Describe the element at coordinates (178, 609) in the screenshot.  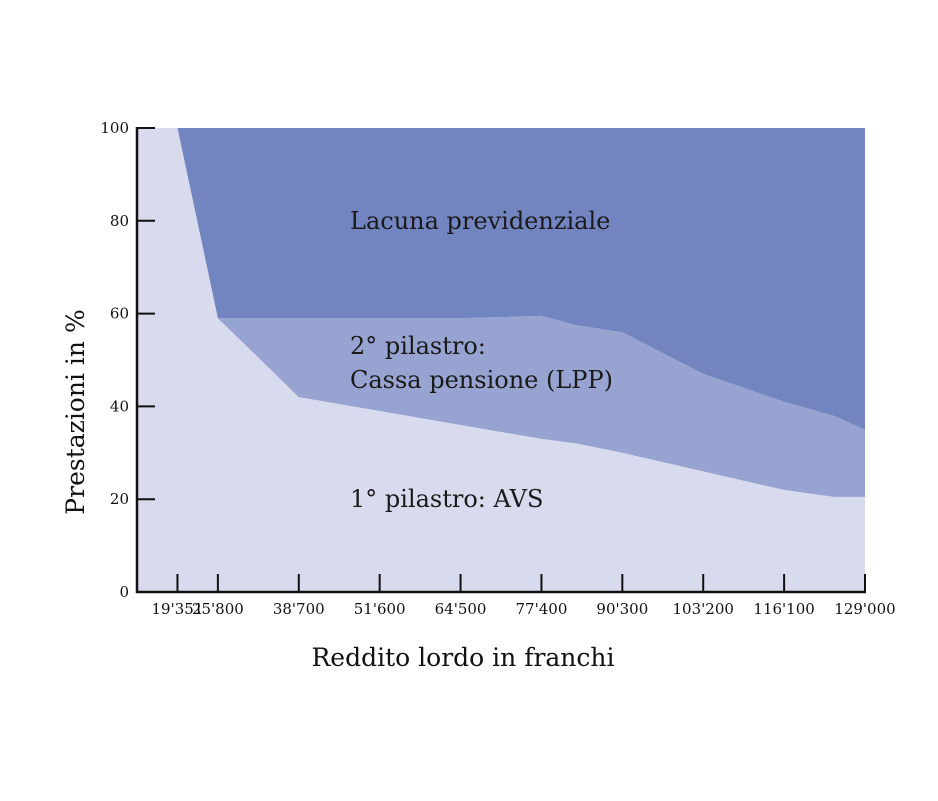
I see `x-tick-label: 19'351` at that location.